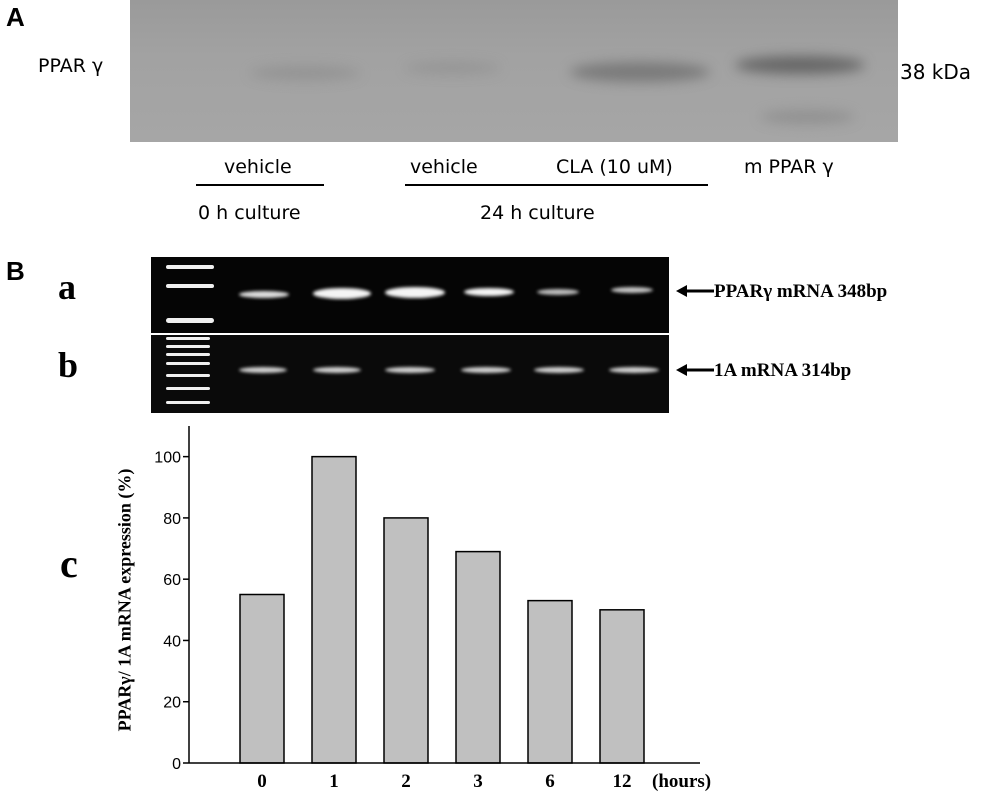  Describe the element at coordinates (15, 17) in the screenshot. I see `panel-a-letter: A` at that location.